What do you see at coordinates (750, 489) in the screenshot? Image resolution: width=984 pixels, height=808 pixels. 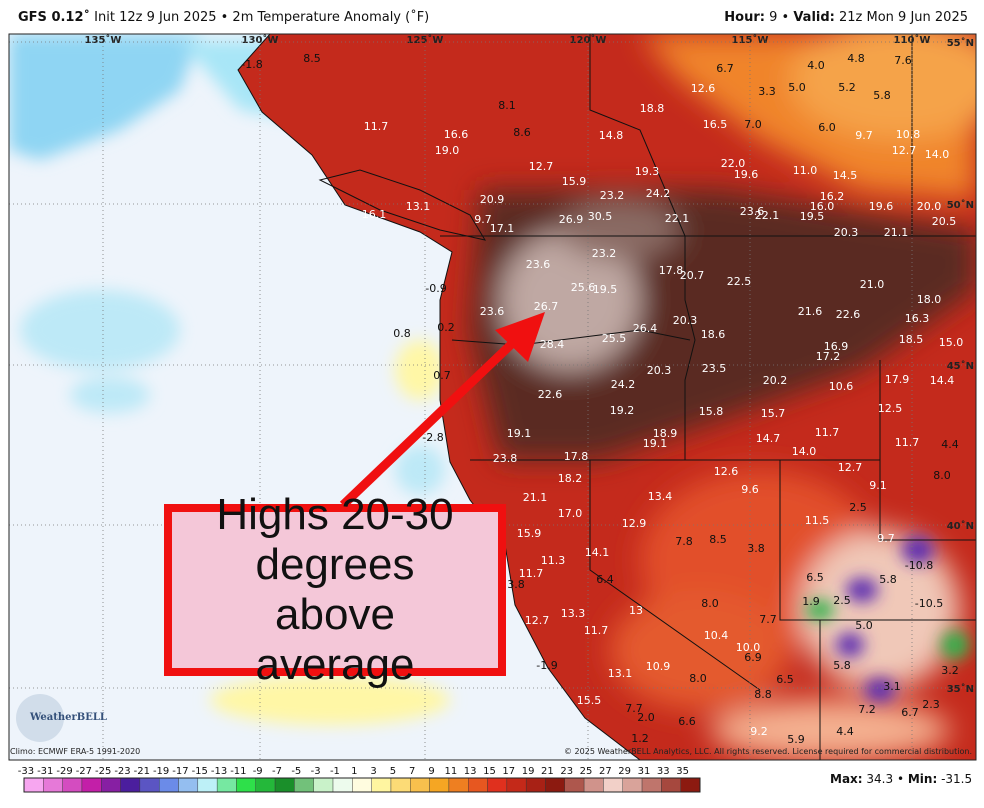 I see `anomaly-label: 9.6` at bounding box center [750, 489].